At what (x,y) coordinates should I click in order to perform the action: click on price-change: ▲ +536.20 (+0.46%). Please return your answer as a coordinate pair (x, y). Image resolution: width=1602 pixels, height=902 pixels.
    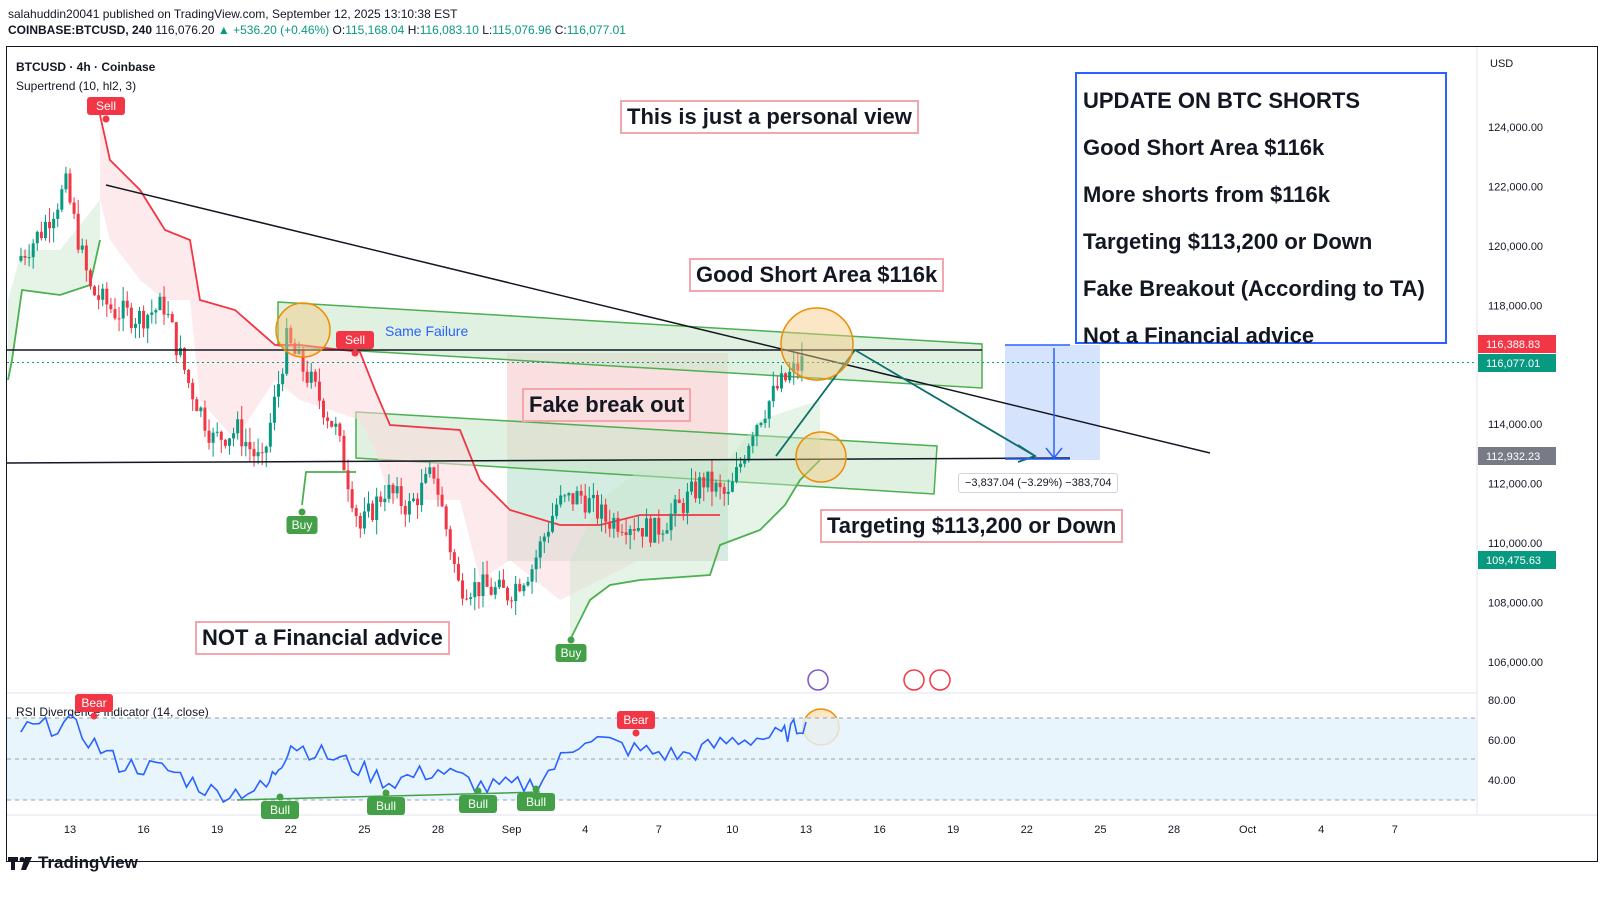
    Looking at the image, I should click on (273, 30).